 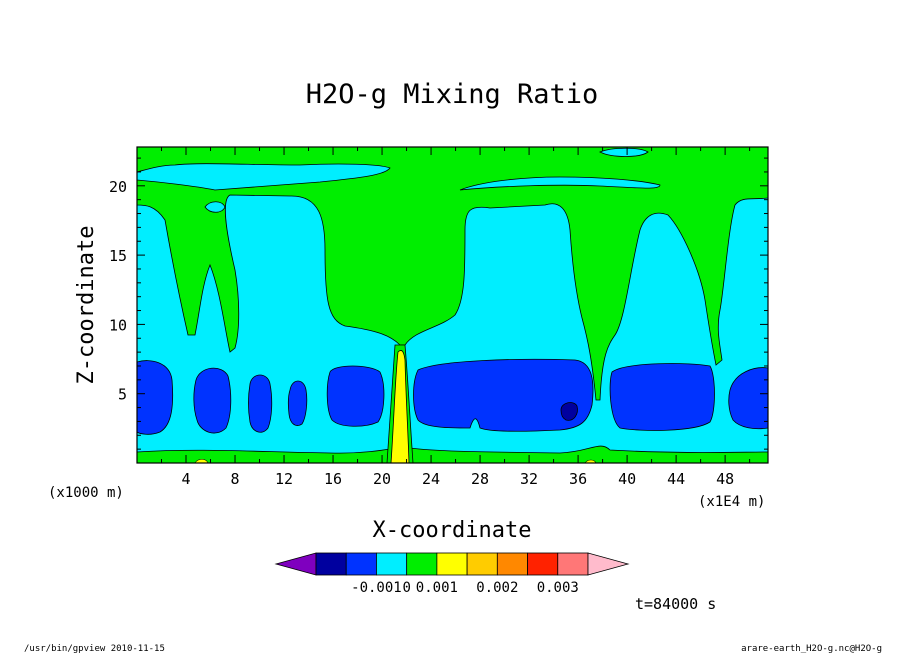 What do you see at coordinates (676, 479) in the screenshot?
I see `x-tick-label: 44` at bounding box center [676, 479].